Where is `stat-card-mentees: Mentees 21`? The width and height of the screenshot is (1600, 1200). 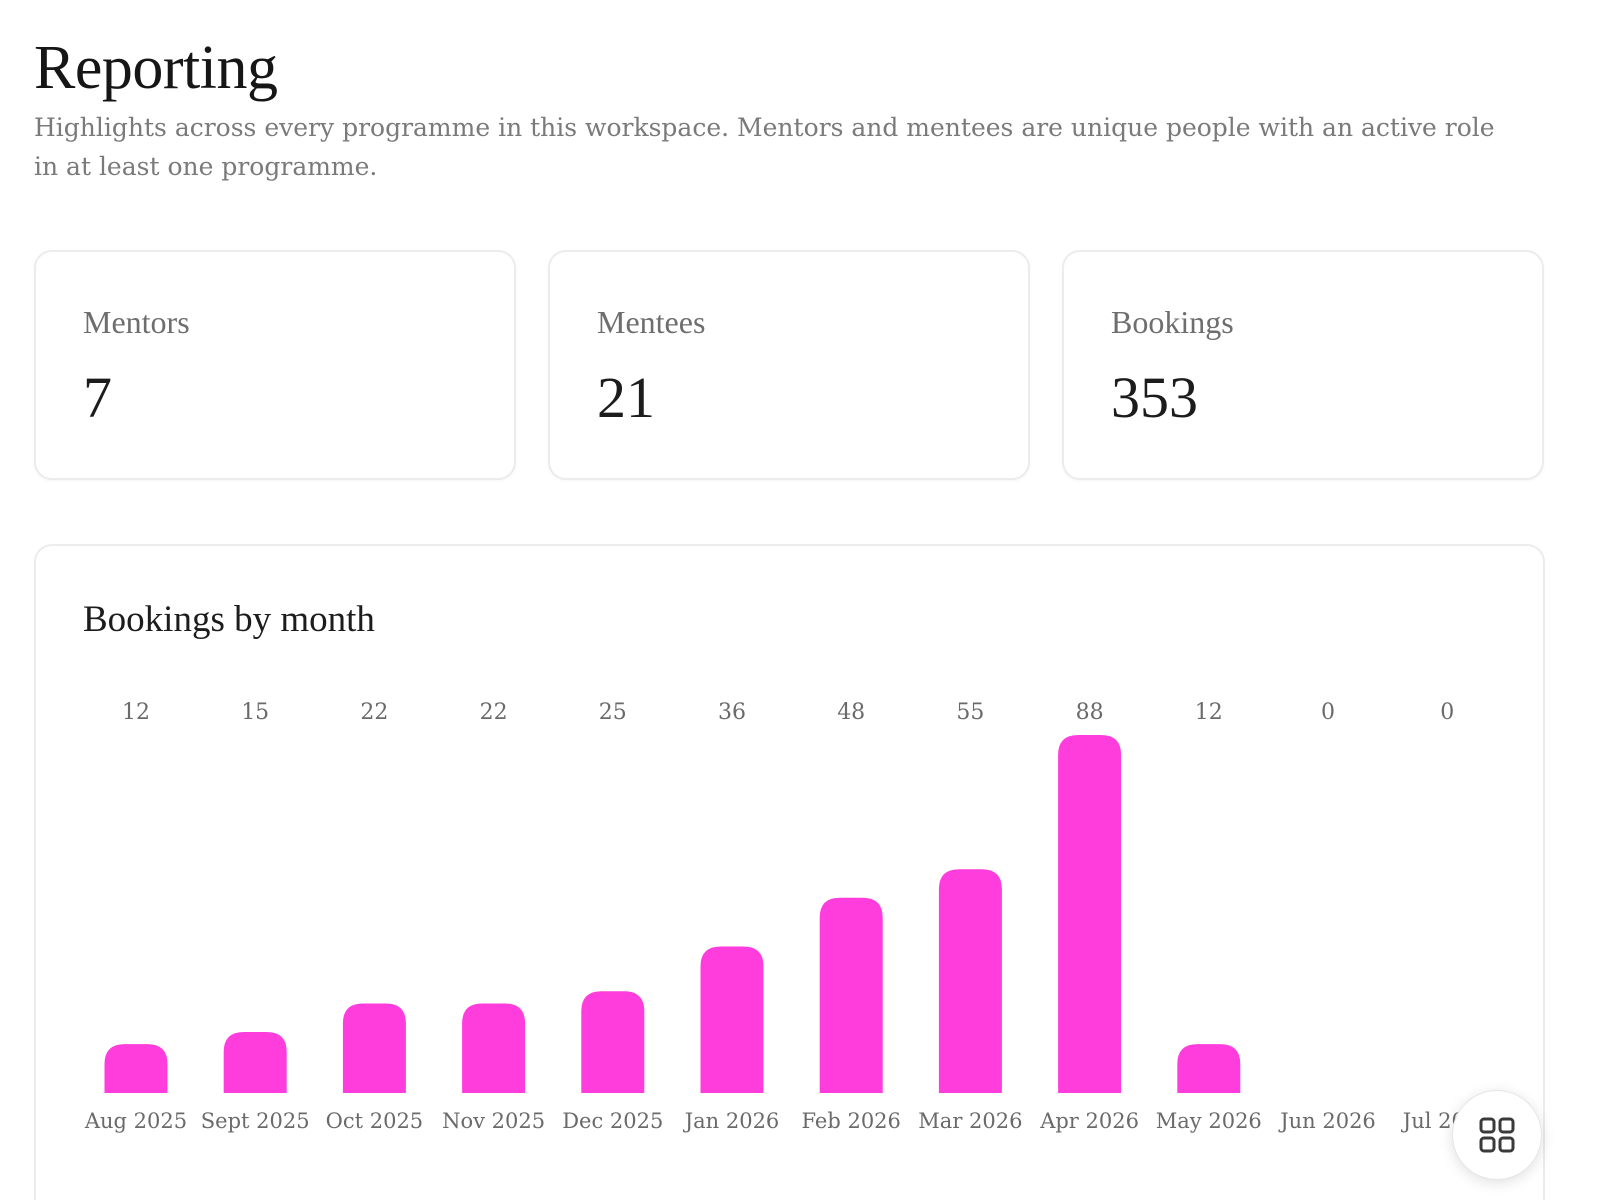
stat-card-mentees: Mentees 21 is located at coordinates (789, 365).